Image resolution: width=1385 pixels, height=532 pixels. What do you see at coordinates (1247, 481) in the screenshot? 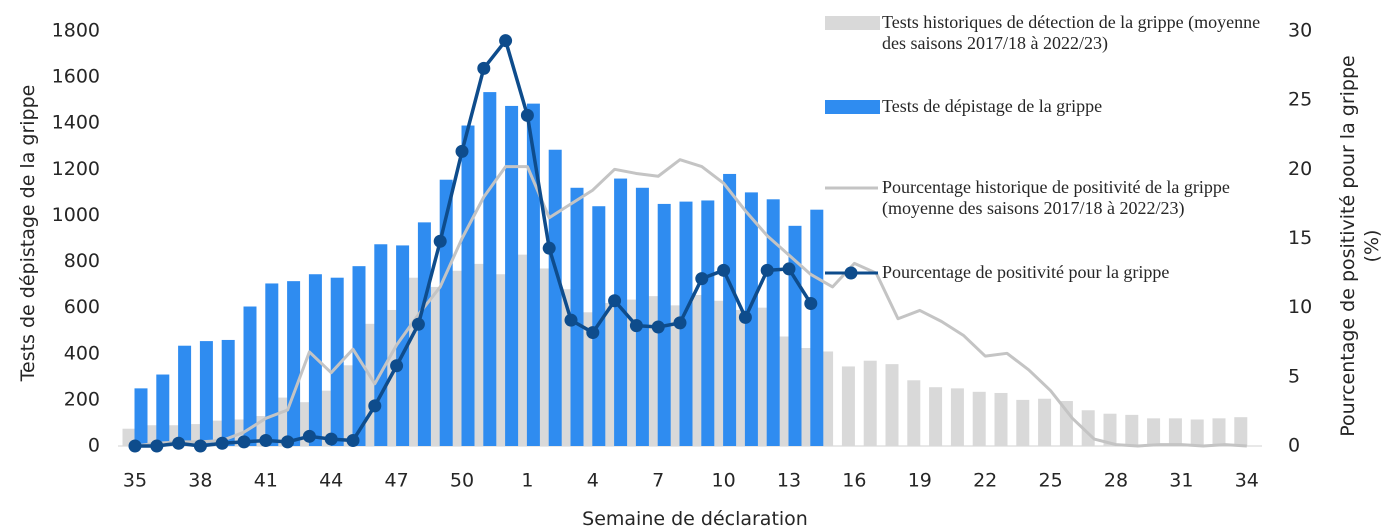
I see `x-tick-label: 34` at bounding box center [1247, 481].